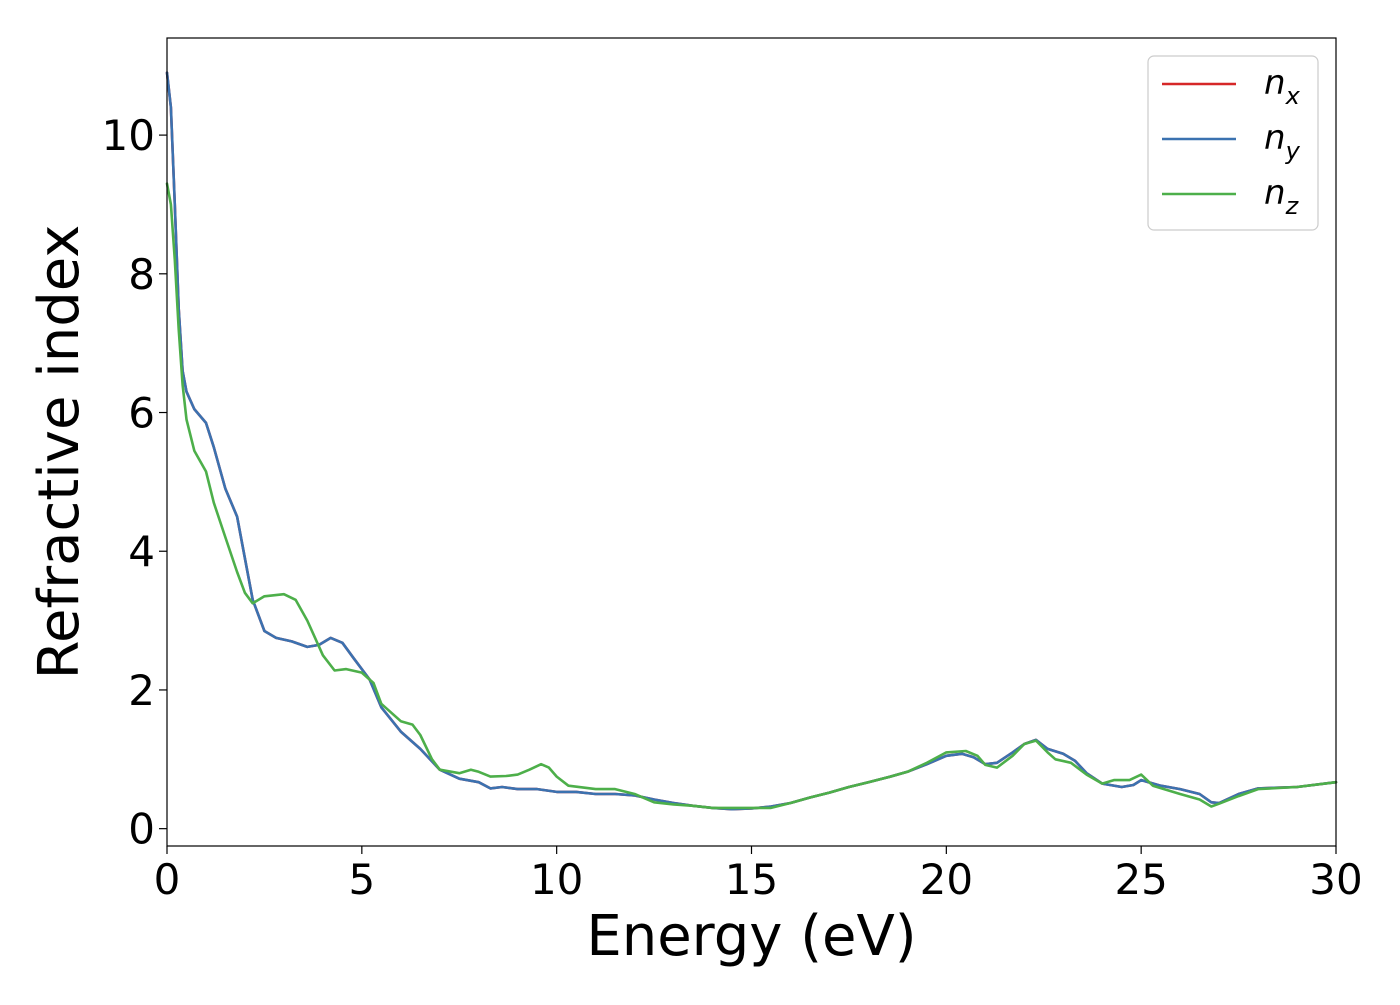 This screenshot has width=1400, height=1005. I want to click on legend: nx ny nz, so click(1233, 143).